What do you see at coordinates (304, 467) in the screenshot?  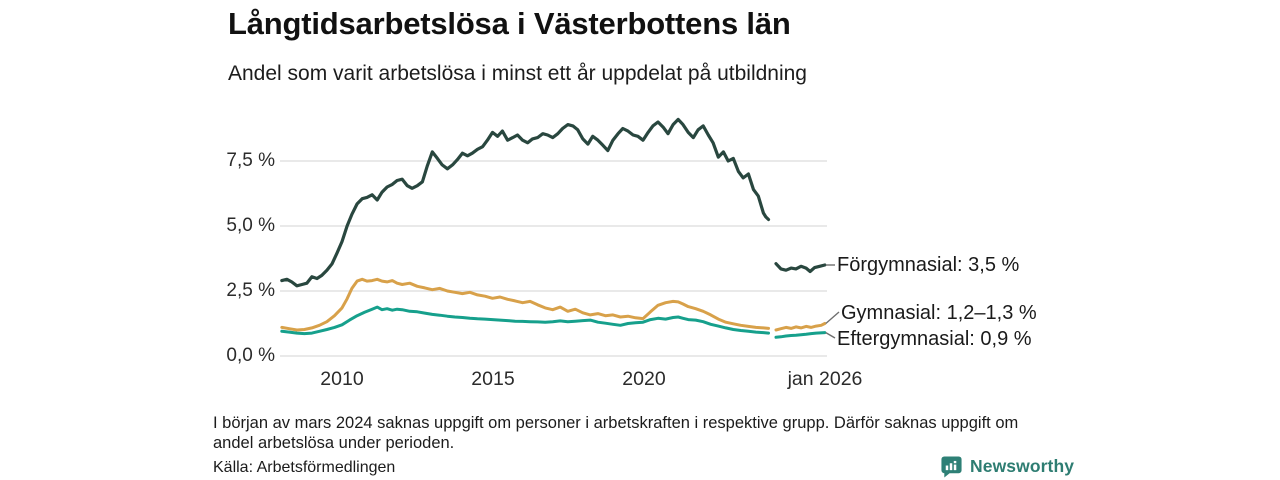 I see `source-attribution: Källa: Arbetsförmedlingen` at bounding box center [304, 467].